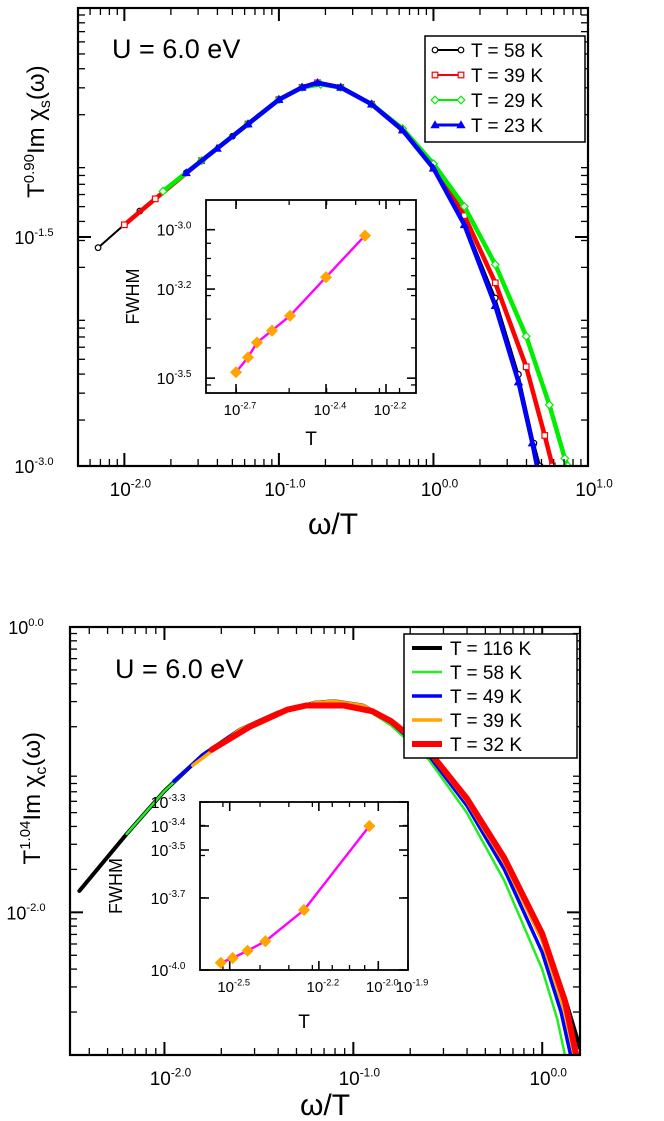 This screenshot has height=1121, width=664. Describe the element at coordinates (181, 1072) in the screenshot. I see `x-tick-label-exp: -2.0` at that location.